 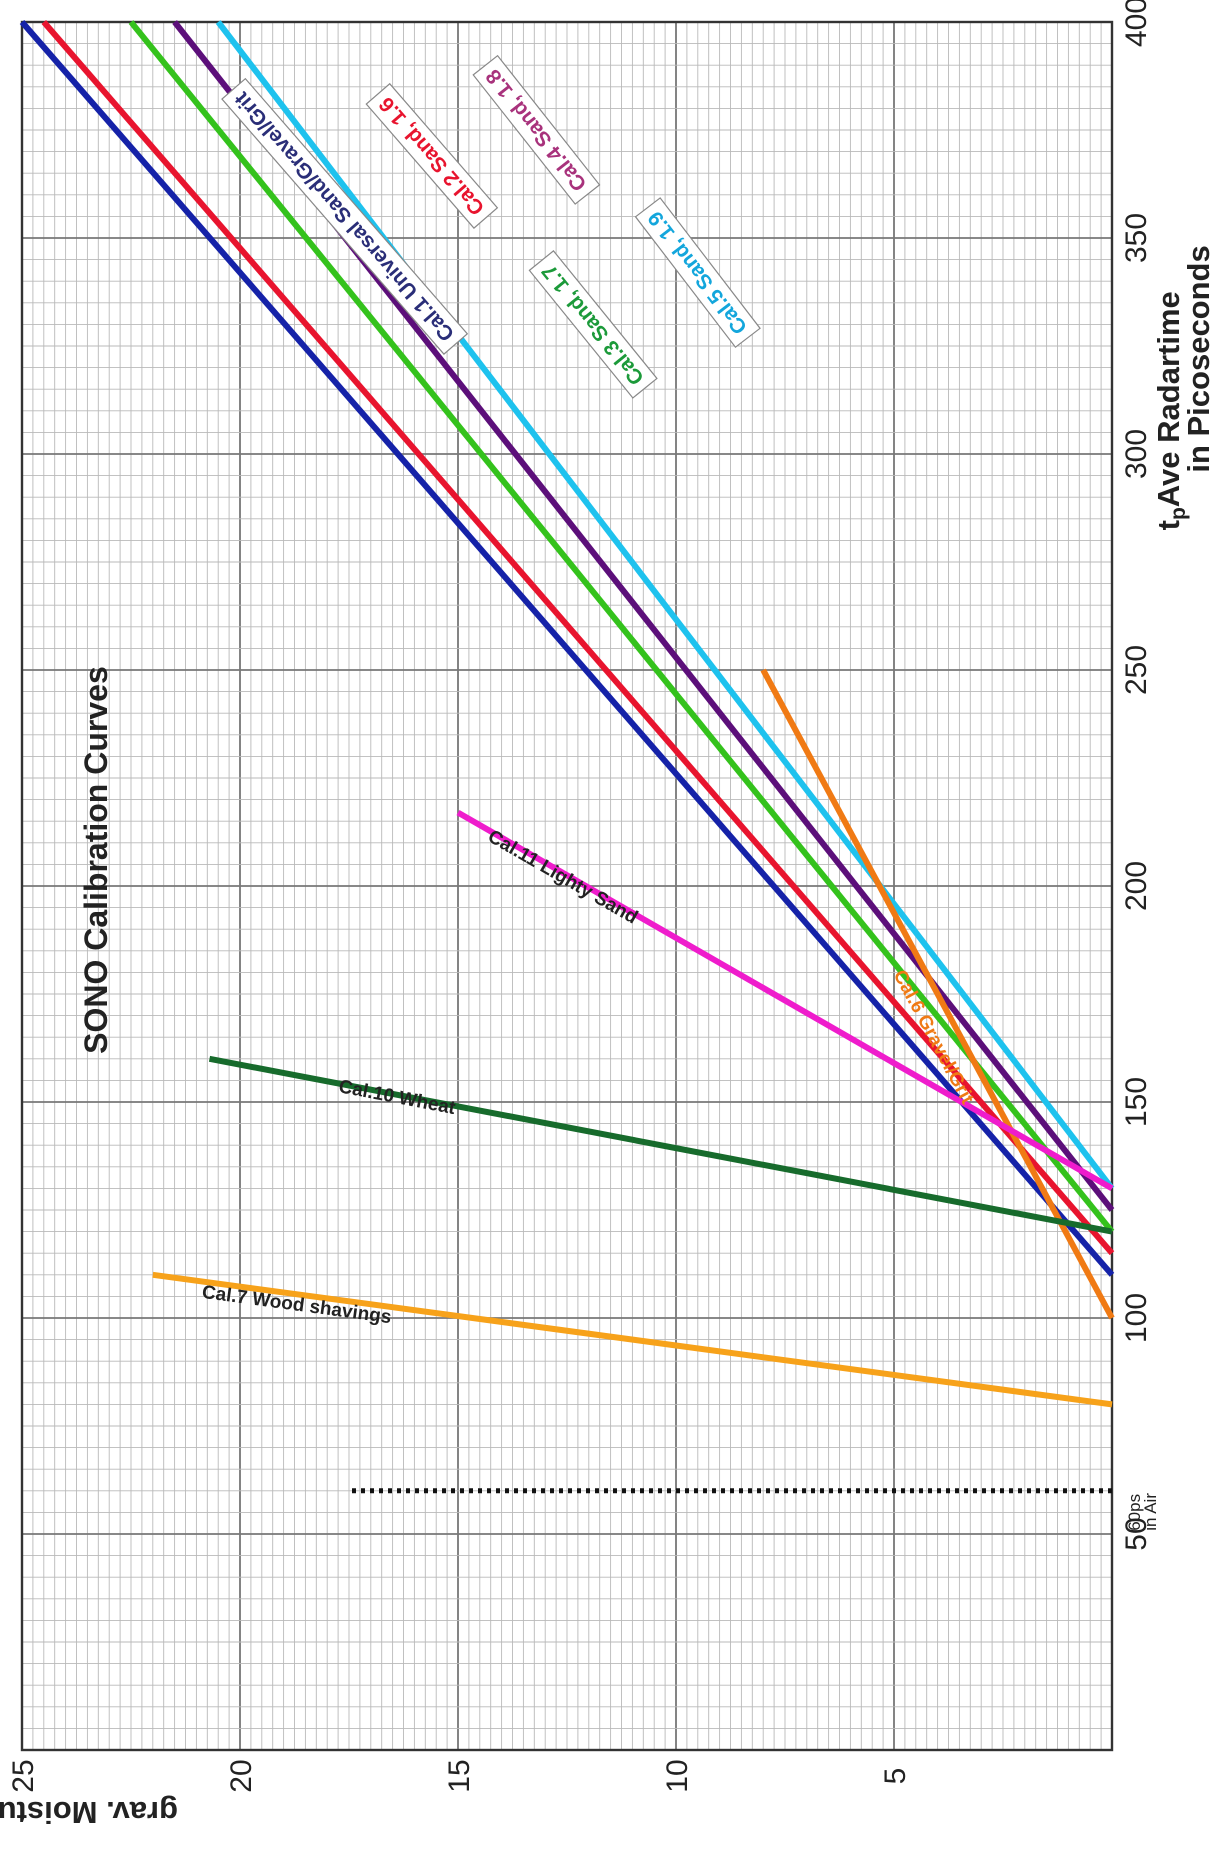 I want to click on air-marker: 60psin Air, so click(x=754, y=1509).